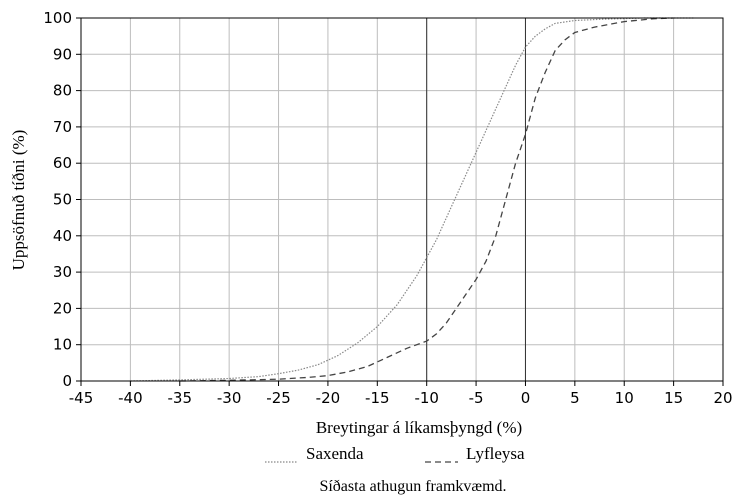 Image resolution: width=734 pixels, height=499 pixels. What do you see at coordinates (229, 398) in the screenshot?
I see `x-tick-label: -30` at bounding box center [229, 398].